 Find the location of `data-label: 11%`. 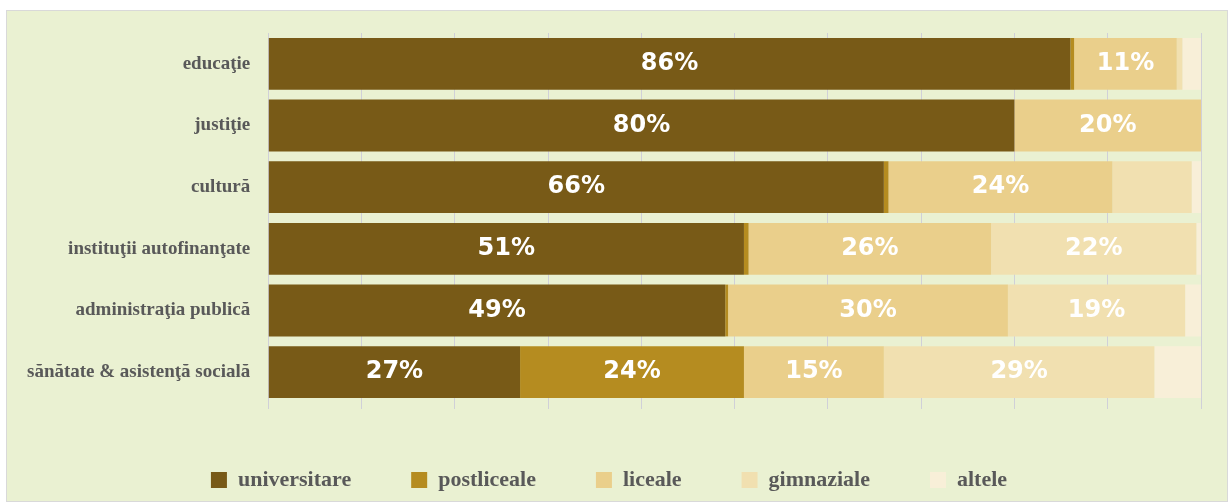

data-label: 11% is located at coordinates (1125, 62).